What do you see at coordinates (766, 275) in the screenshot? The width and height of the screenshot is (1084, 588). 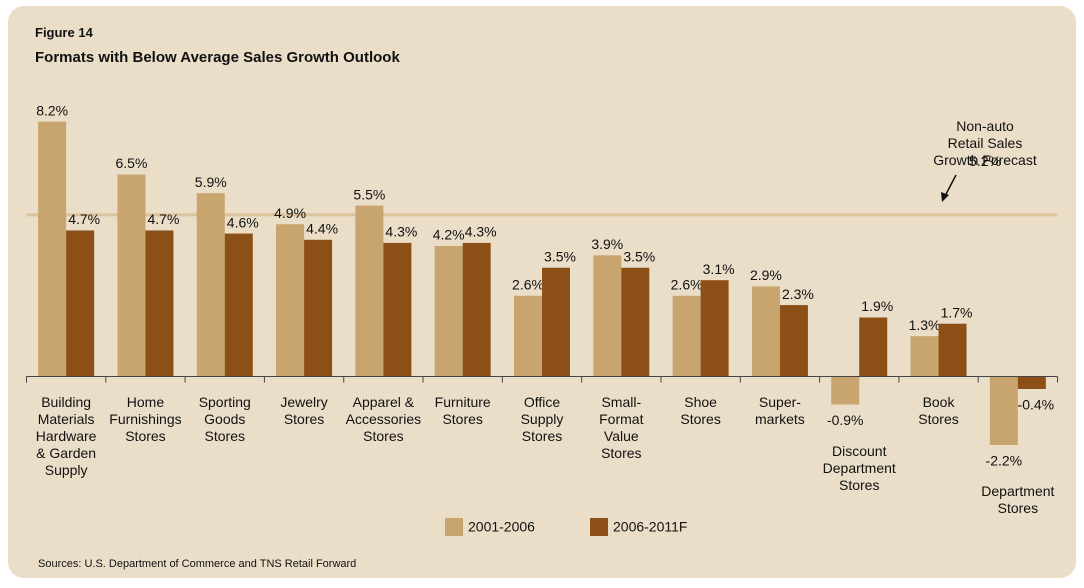 I see `value-label: 2.9%` at bounding box center [766, 275].